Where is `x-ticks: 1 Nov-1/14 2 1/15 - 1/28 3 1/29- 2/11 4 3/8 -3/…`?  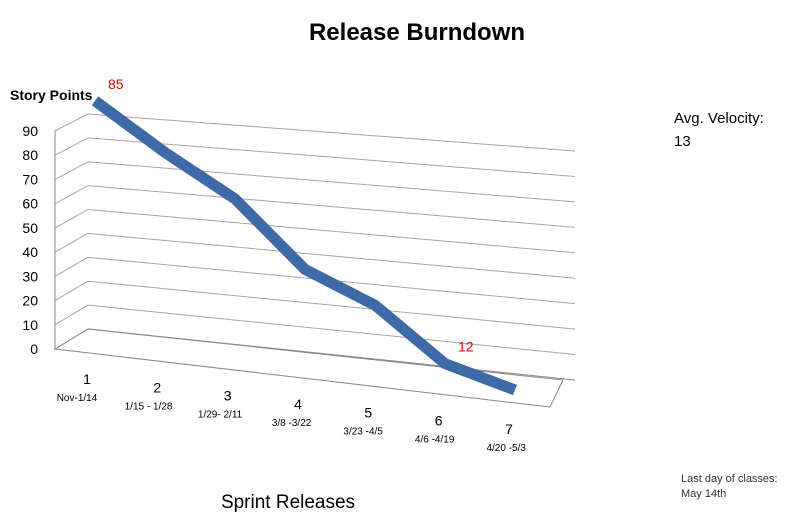 x-ticks: 1 Nov-1/14 2 1/15 - 1/28 3 1/29- 2/11 4 3/8 -3/… is located at coordinates (292, 412).